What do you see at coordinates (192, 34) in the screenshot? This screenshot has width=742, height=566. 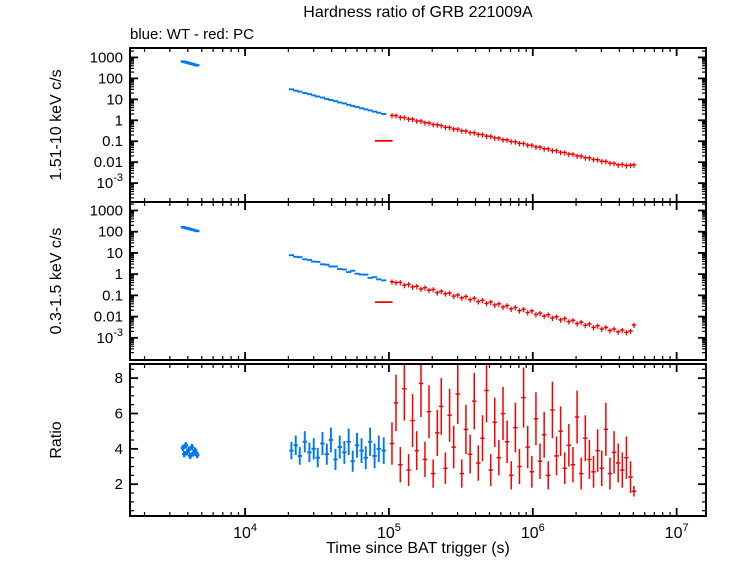 I see `chart-legend-subtitle: blue: WT - red: PC` at bounding box center [192, 34].